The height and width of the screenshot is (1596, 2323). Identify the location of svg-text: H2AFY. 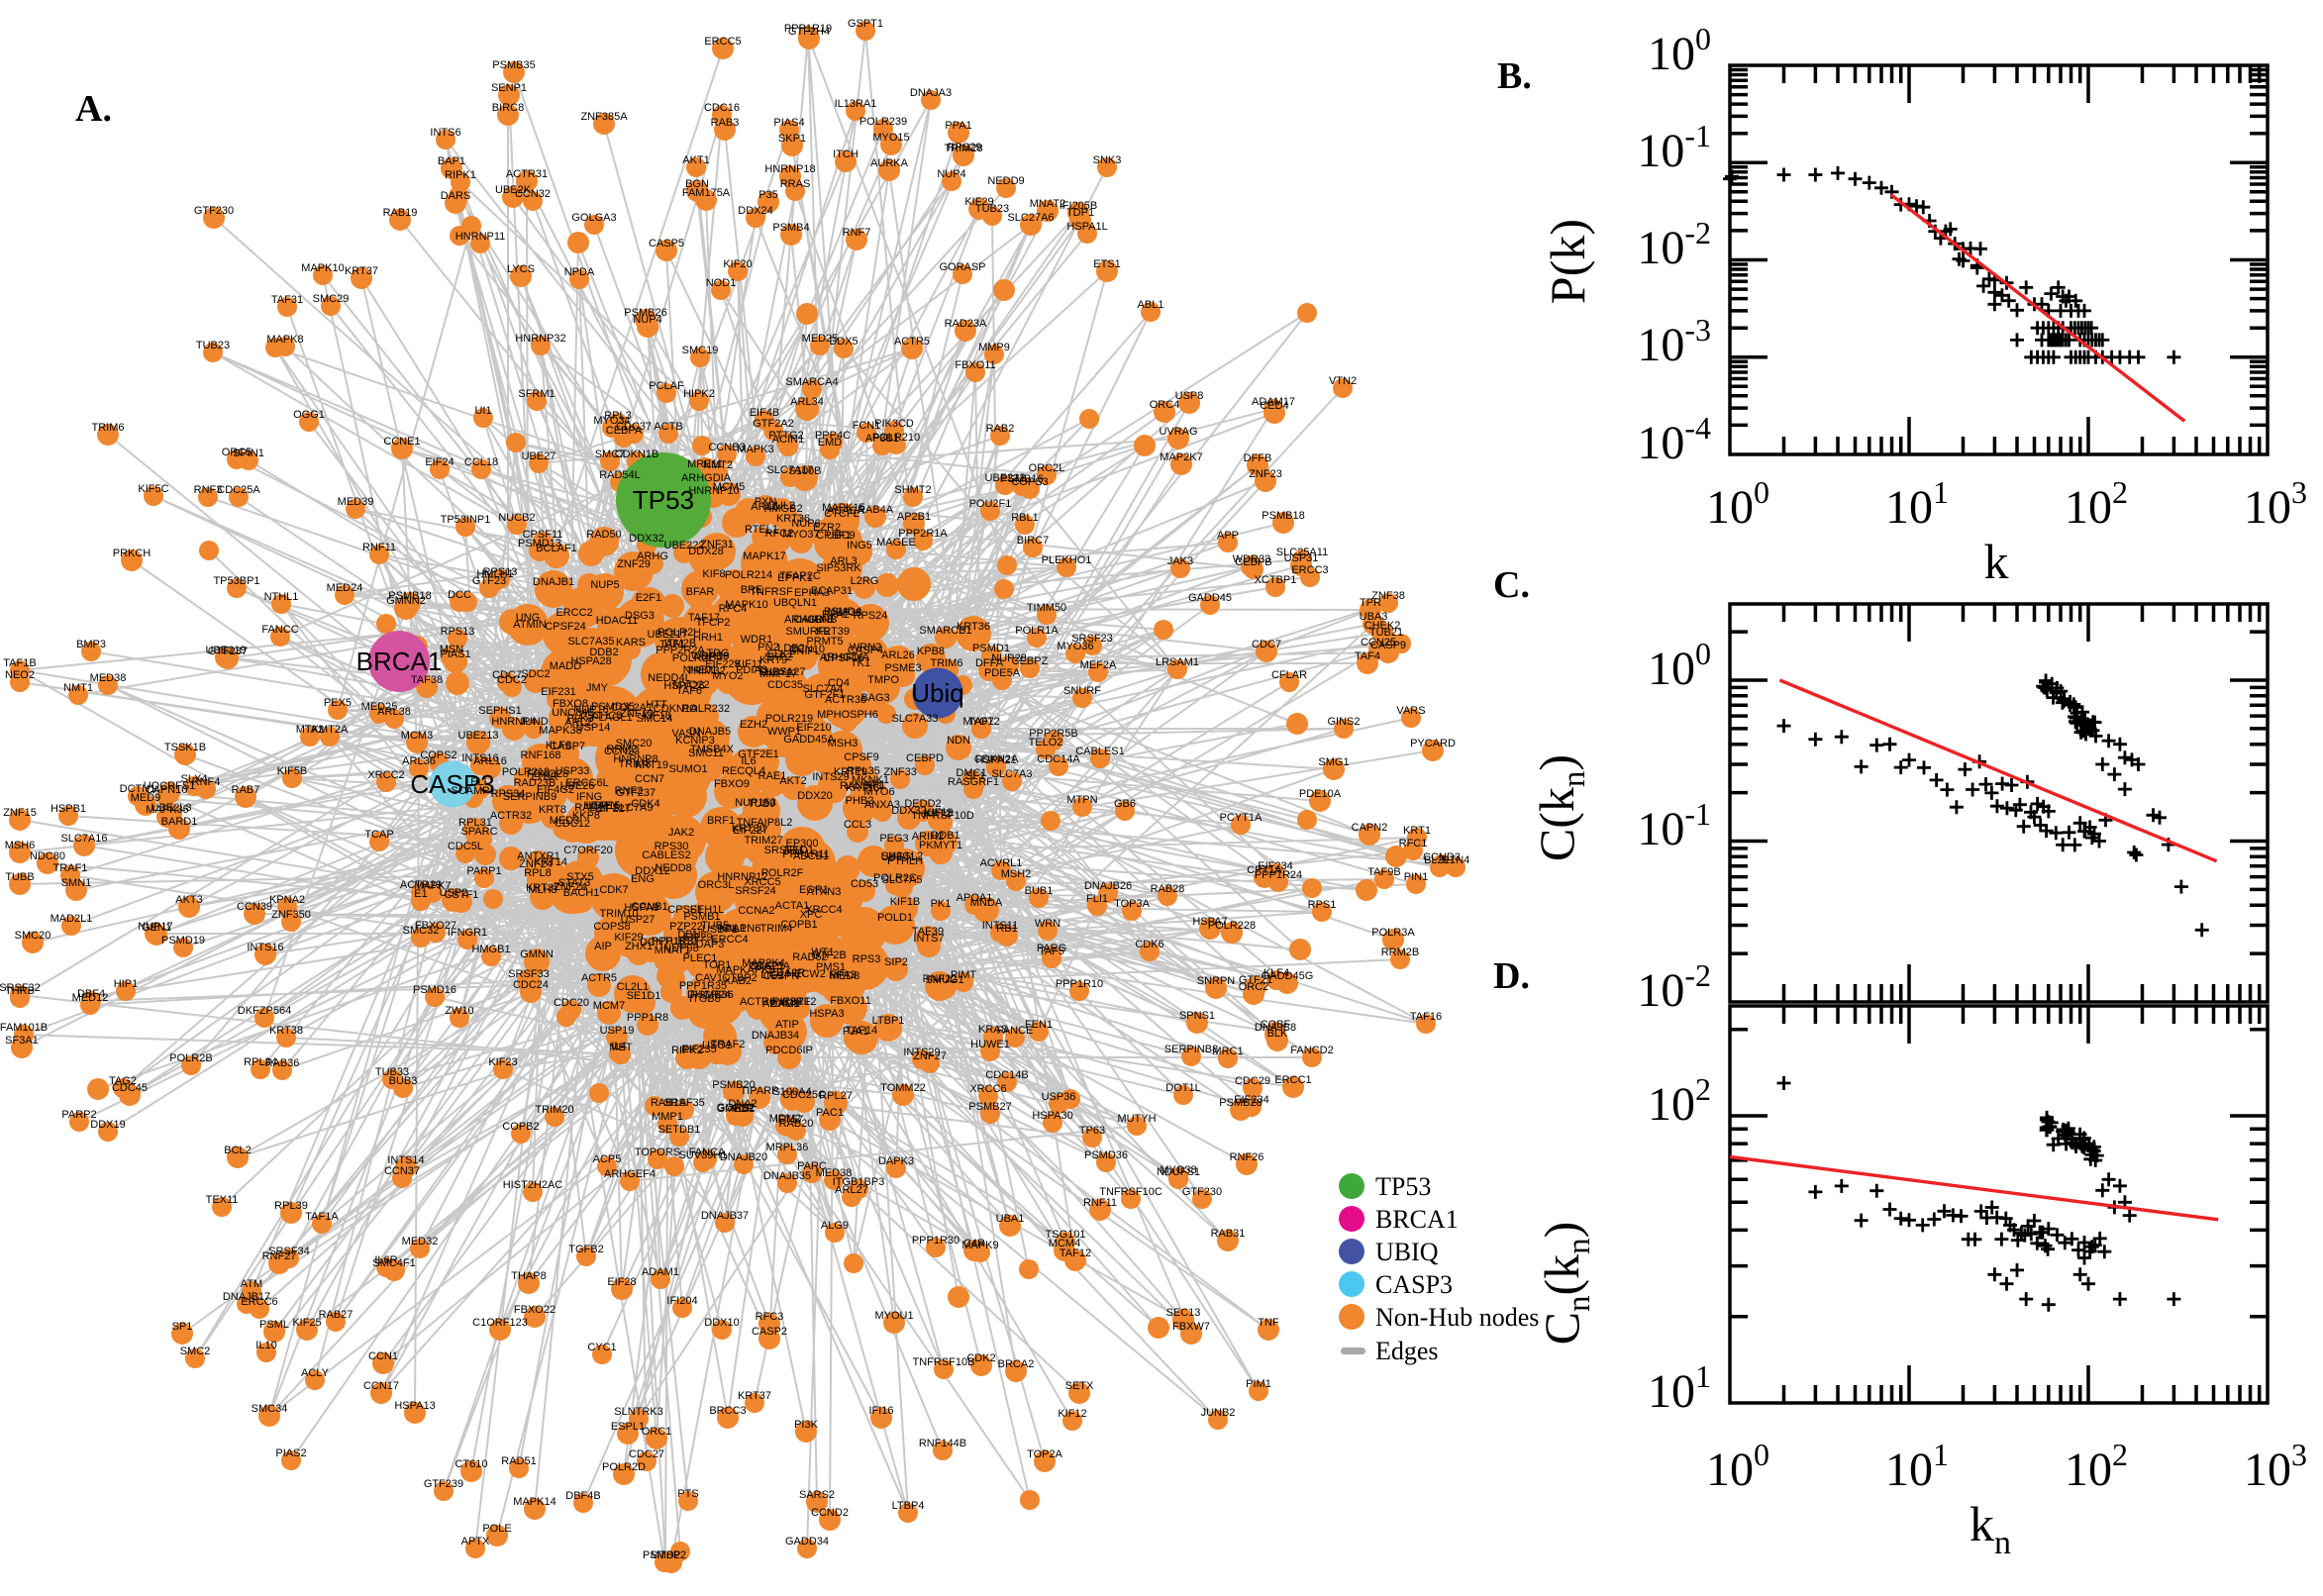
(601, 806).